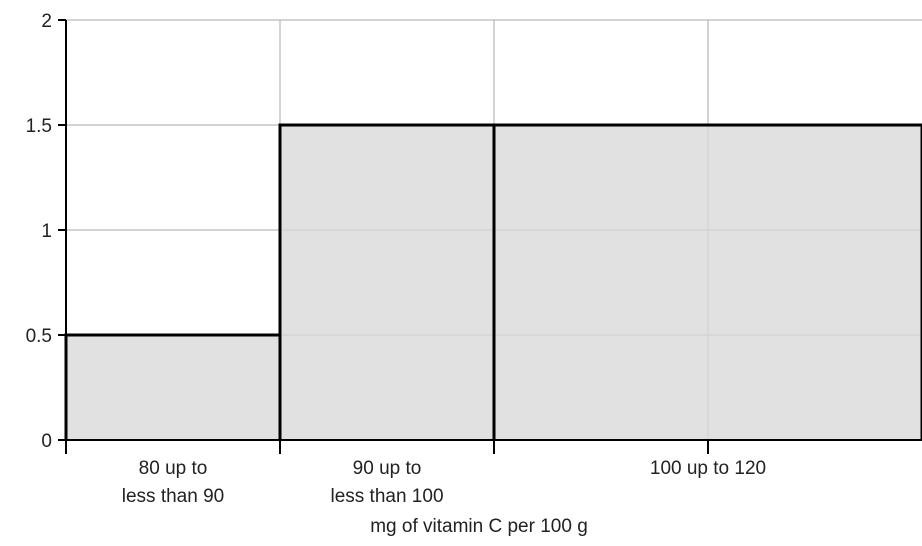 The image size is (922, 546). Describe the element at coordinates (39, 336) in the screenshot. I see `y-tick-label: 0.5` at that location.